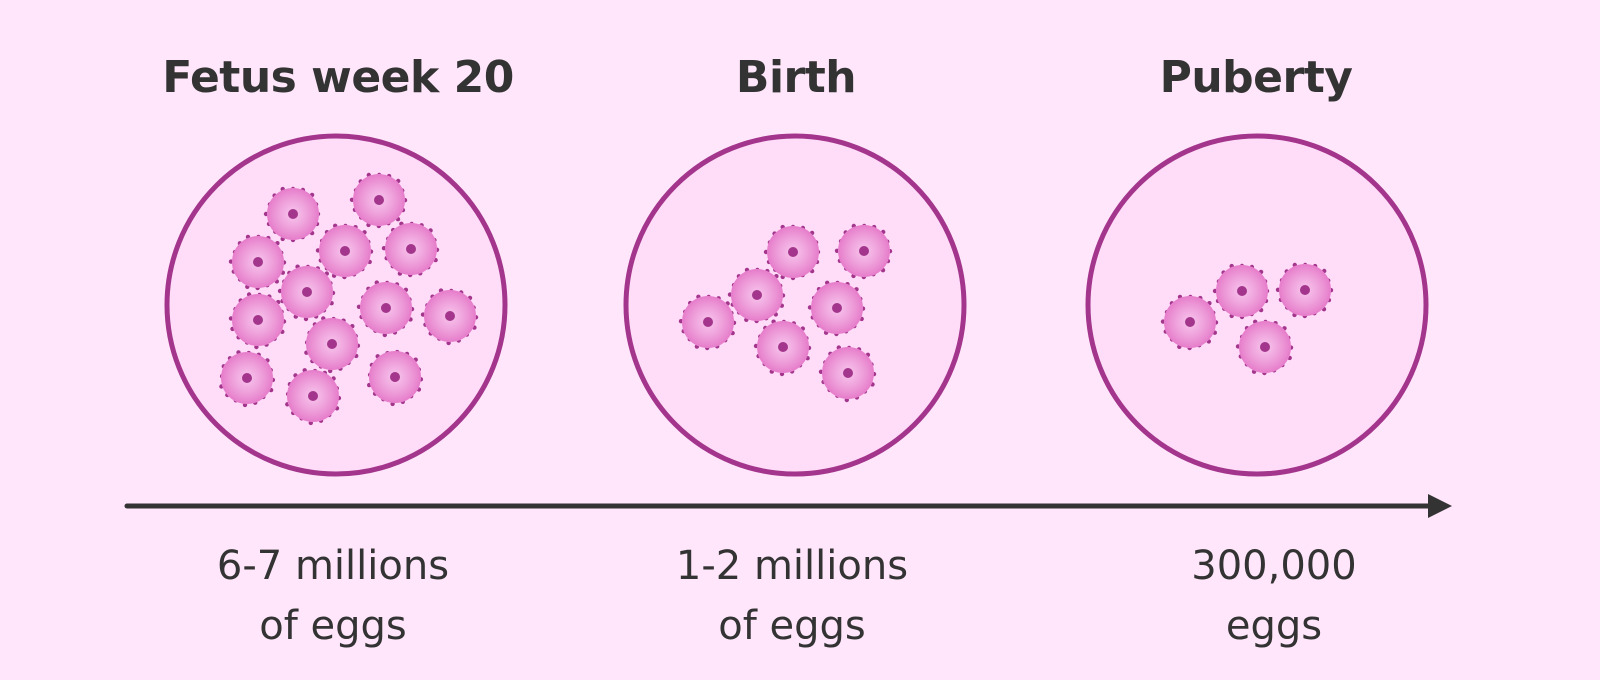 The height and width of the screenshot is (680, 1600). I want to click on stage-circle-birth, so click(795, 305).